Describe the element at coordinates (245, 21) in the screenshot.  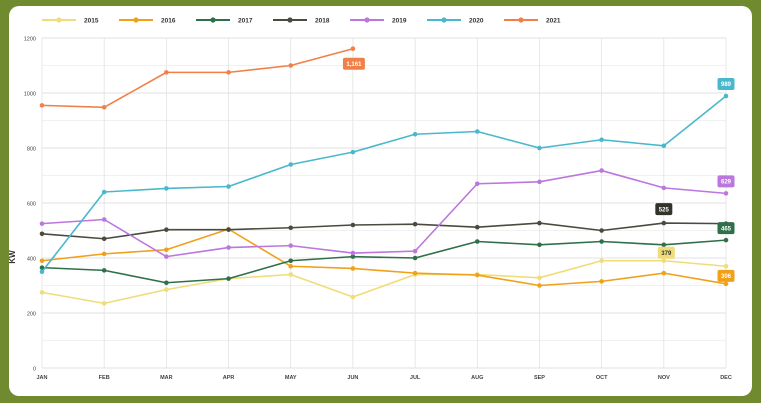
I see `legend-label: 2017` at that location.